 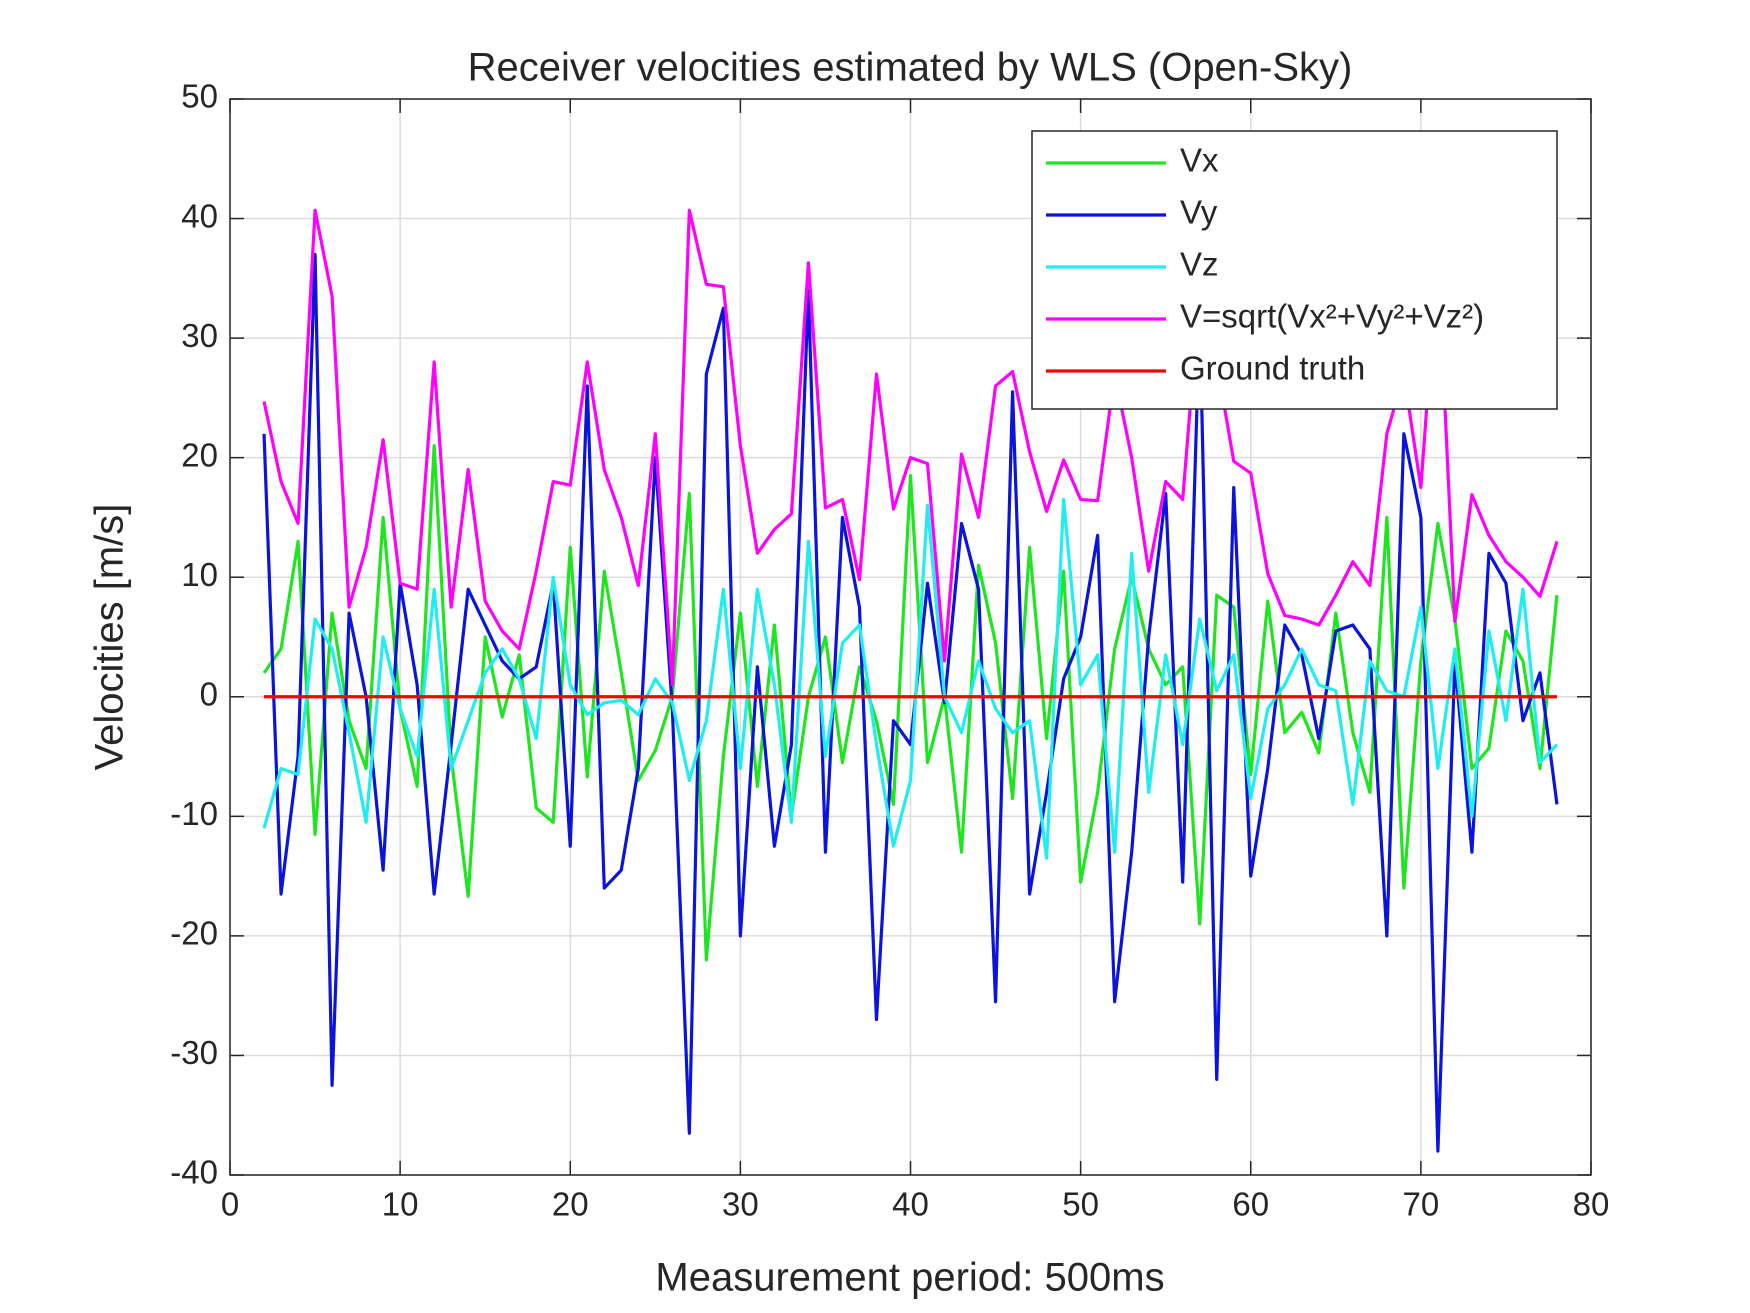 What do you see at coordinates (1080, 1204) in the screenshot?
I see `x-tick-label: 50` at bounding box center [1080, 1204].